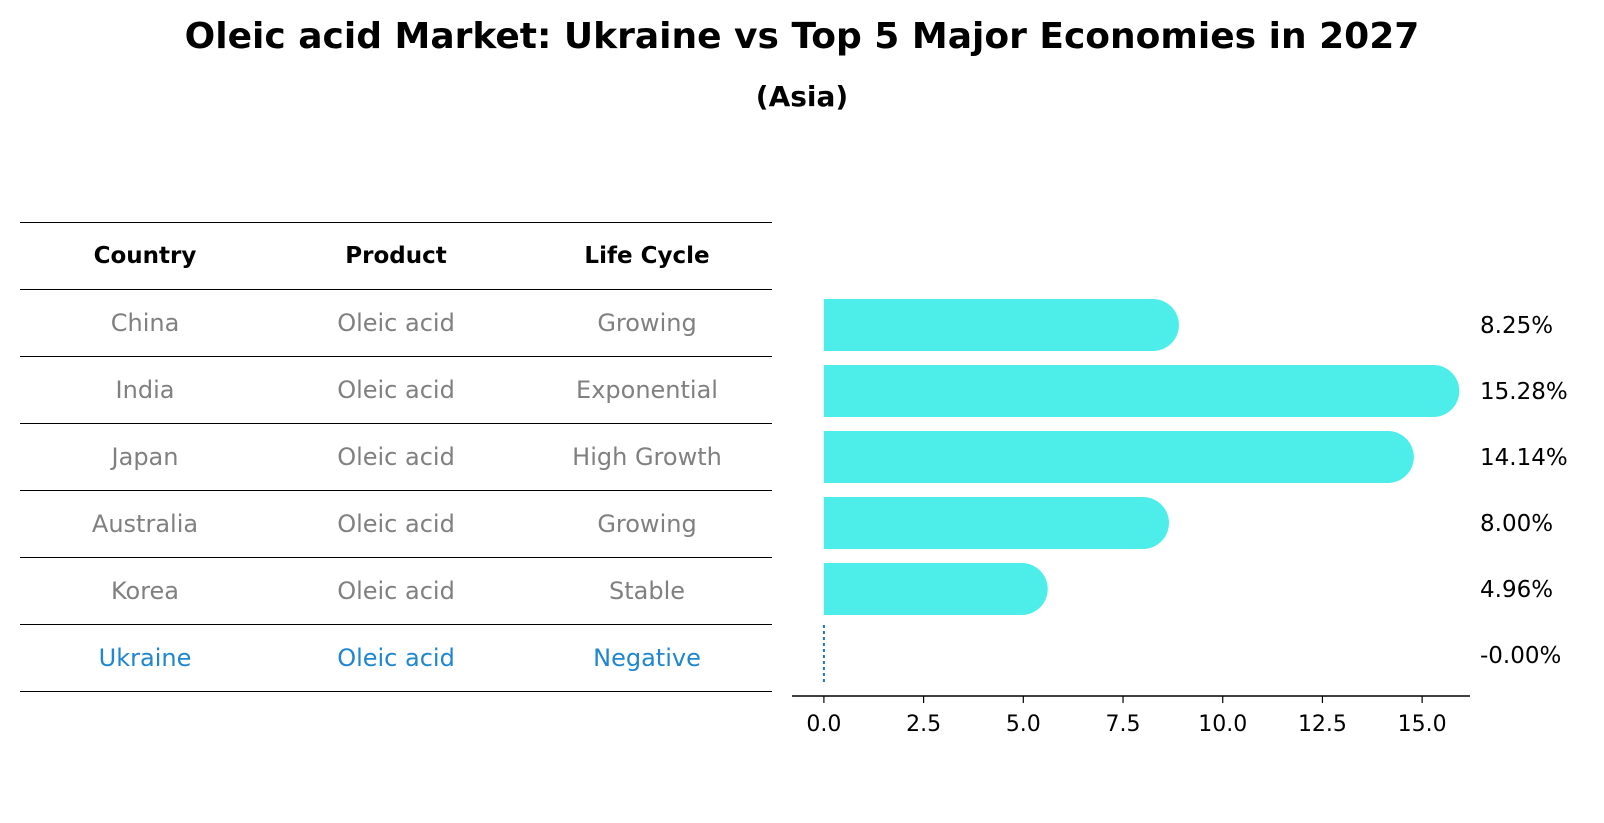  Describe the element at coordinates (647, 256) in the screenshot. I see `header-life-cycle: Life Cycle` at that location.